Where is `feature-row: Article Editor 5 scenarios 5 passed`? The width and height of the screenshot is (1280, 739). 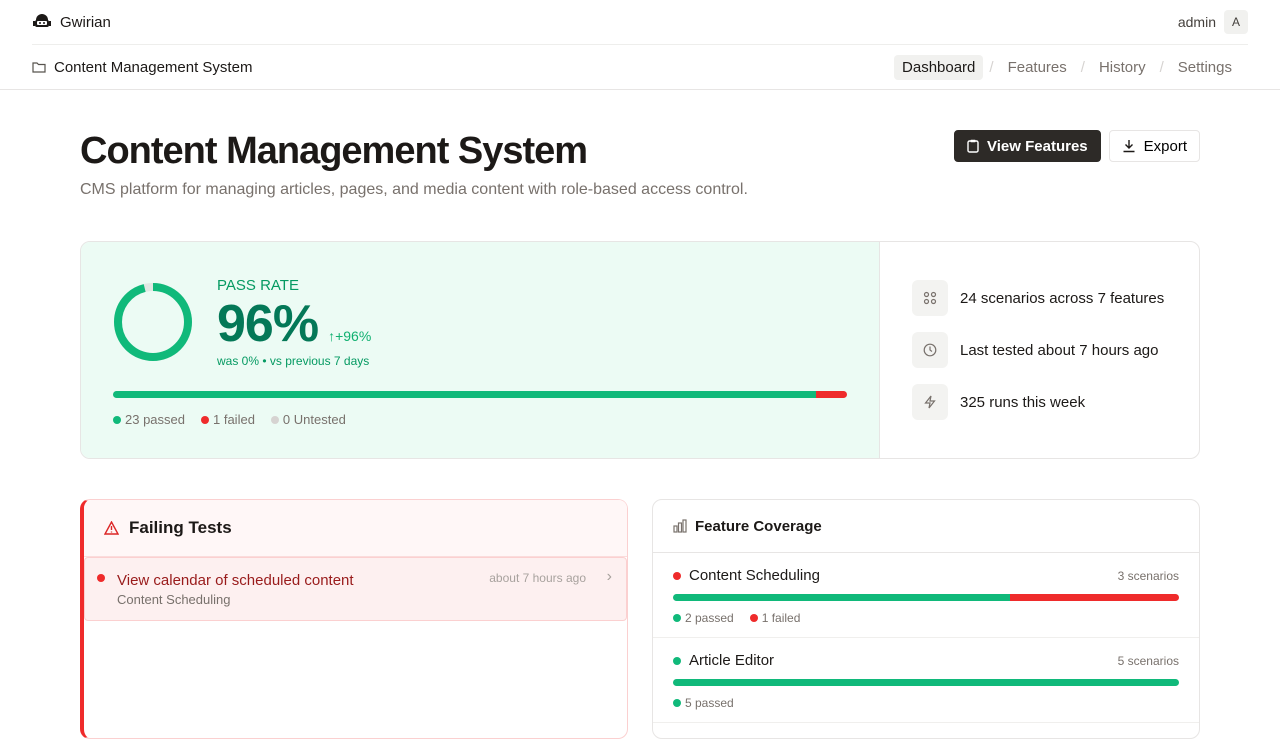 feature-row: Article Editor 5 scenarios 5 passed is located at coordinates (926, 680).